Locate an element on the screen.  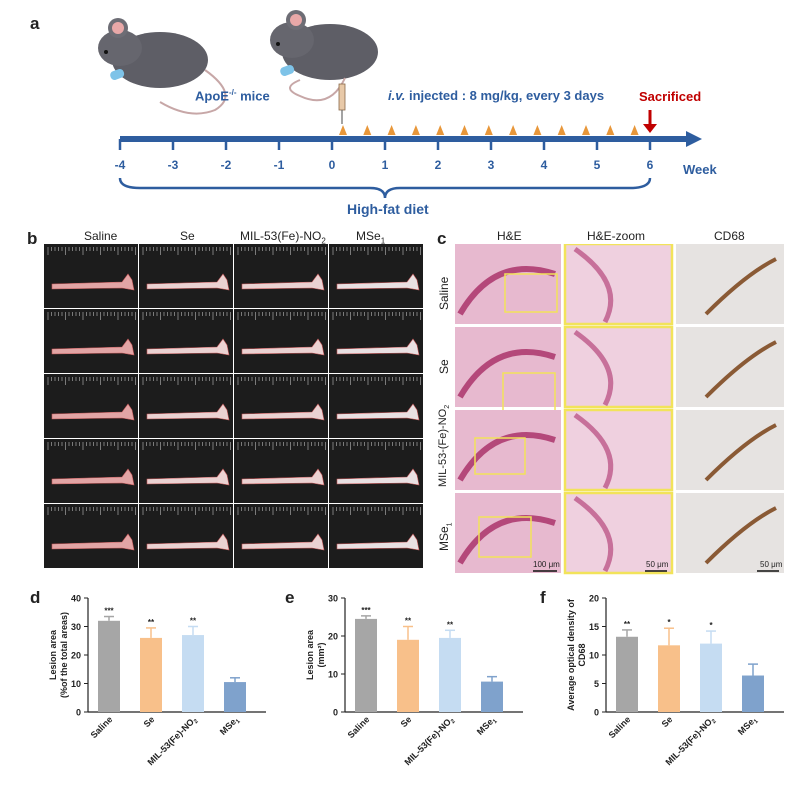
row-label-mil: MIL-53-(Fe)-NO2 is located at coordinates (444, 445).